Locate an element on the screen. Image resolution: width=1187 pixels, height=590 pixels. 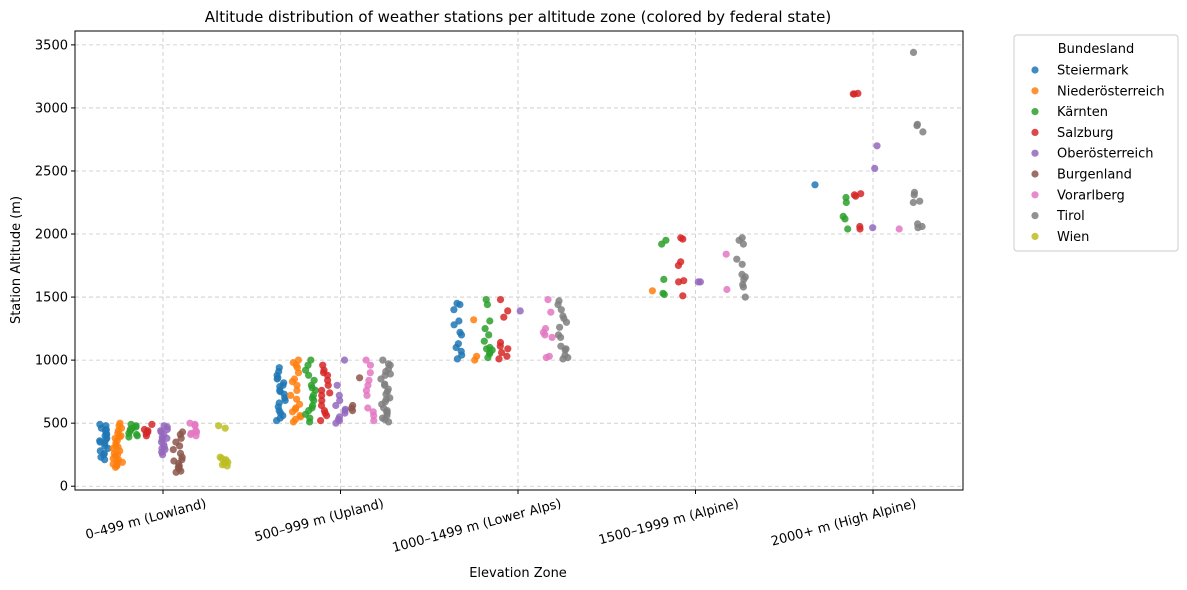
x-tick-label: 2000+ m (High Alpine) is located at coordinates (844, 522).